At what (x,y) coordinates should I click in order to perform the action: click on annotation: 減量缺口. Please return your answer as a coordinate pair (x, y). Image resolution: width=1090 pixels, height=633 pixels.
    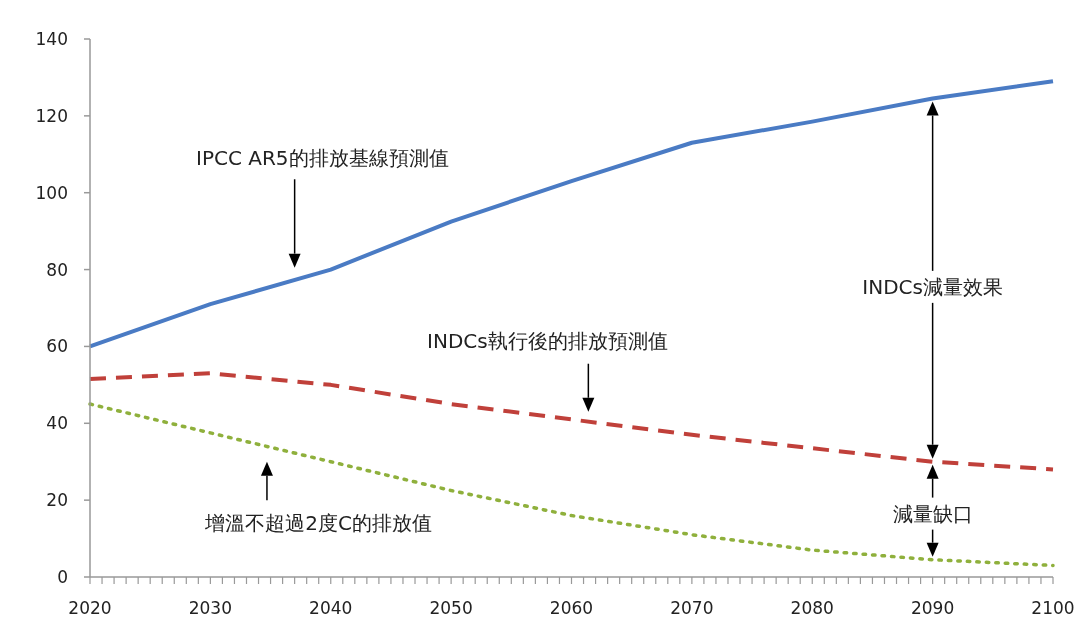
    Looking at the image, I should click on (932, 513).